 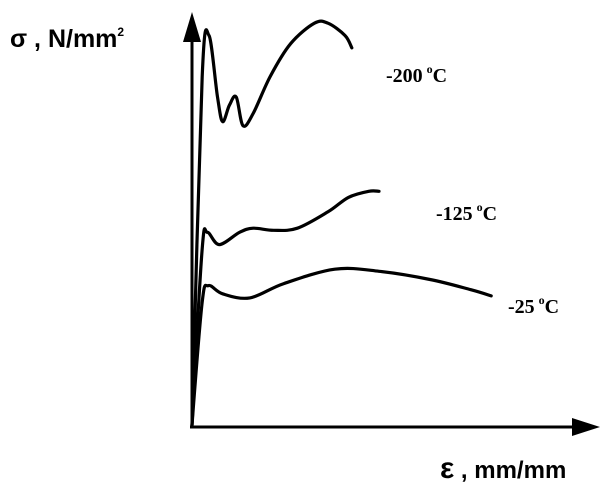 What do you see at coordinates (416, 74) in the screenshot?
I see `series-label-200: -200 oC` at bounding box center [416, 74].